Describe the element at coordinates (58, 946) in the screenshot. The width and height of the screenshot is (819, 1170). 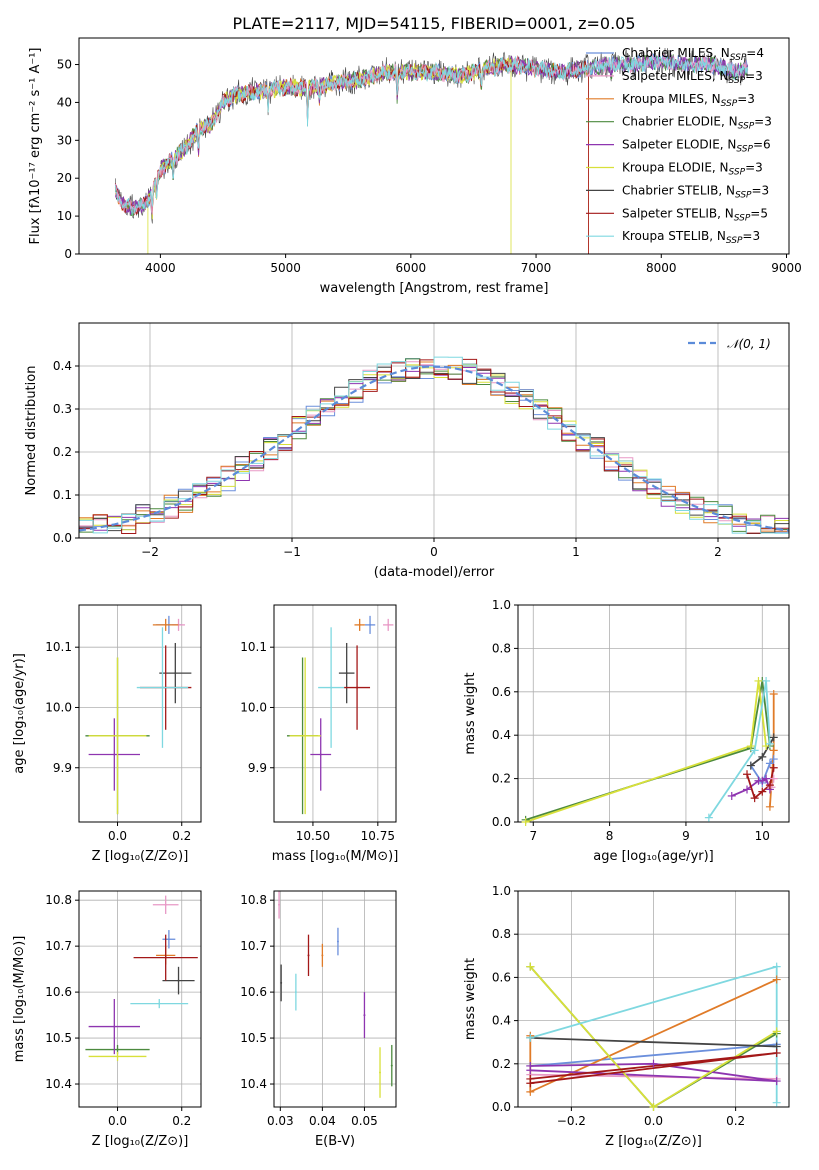
I see `z-mass-ytick-label: 10.7` at that location.